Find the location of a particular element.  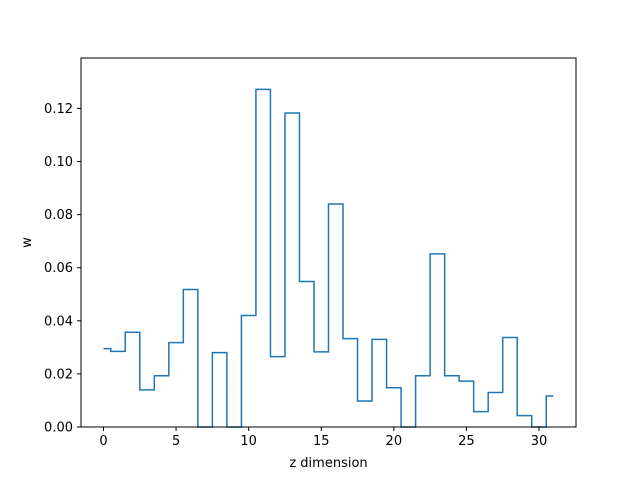

x-tick-label: 25 is located at coordinates (466, 441).